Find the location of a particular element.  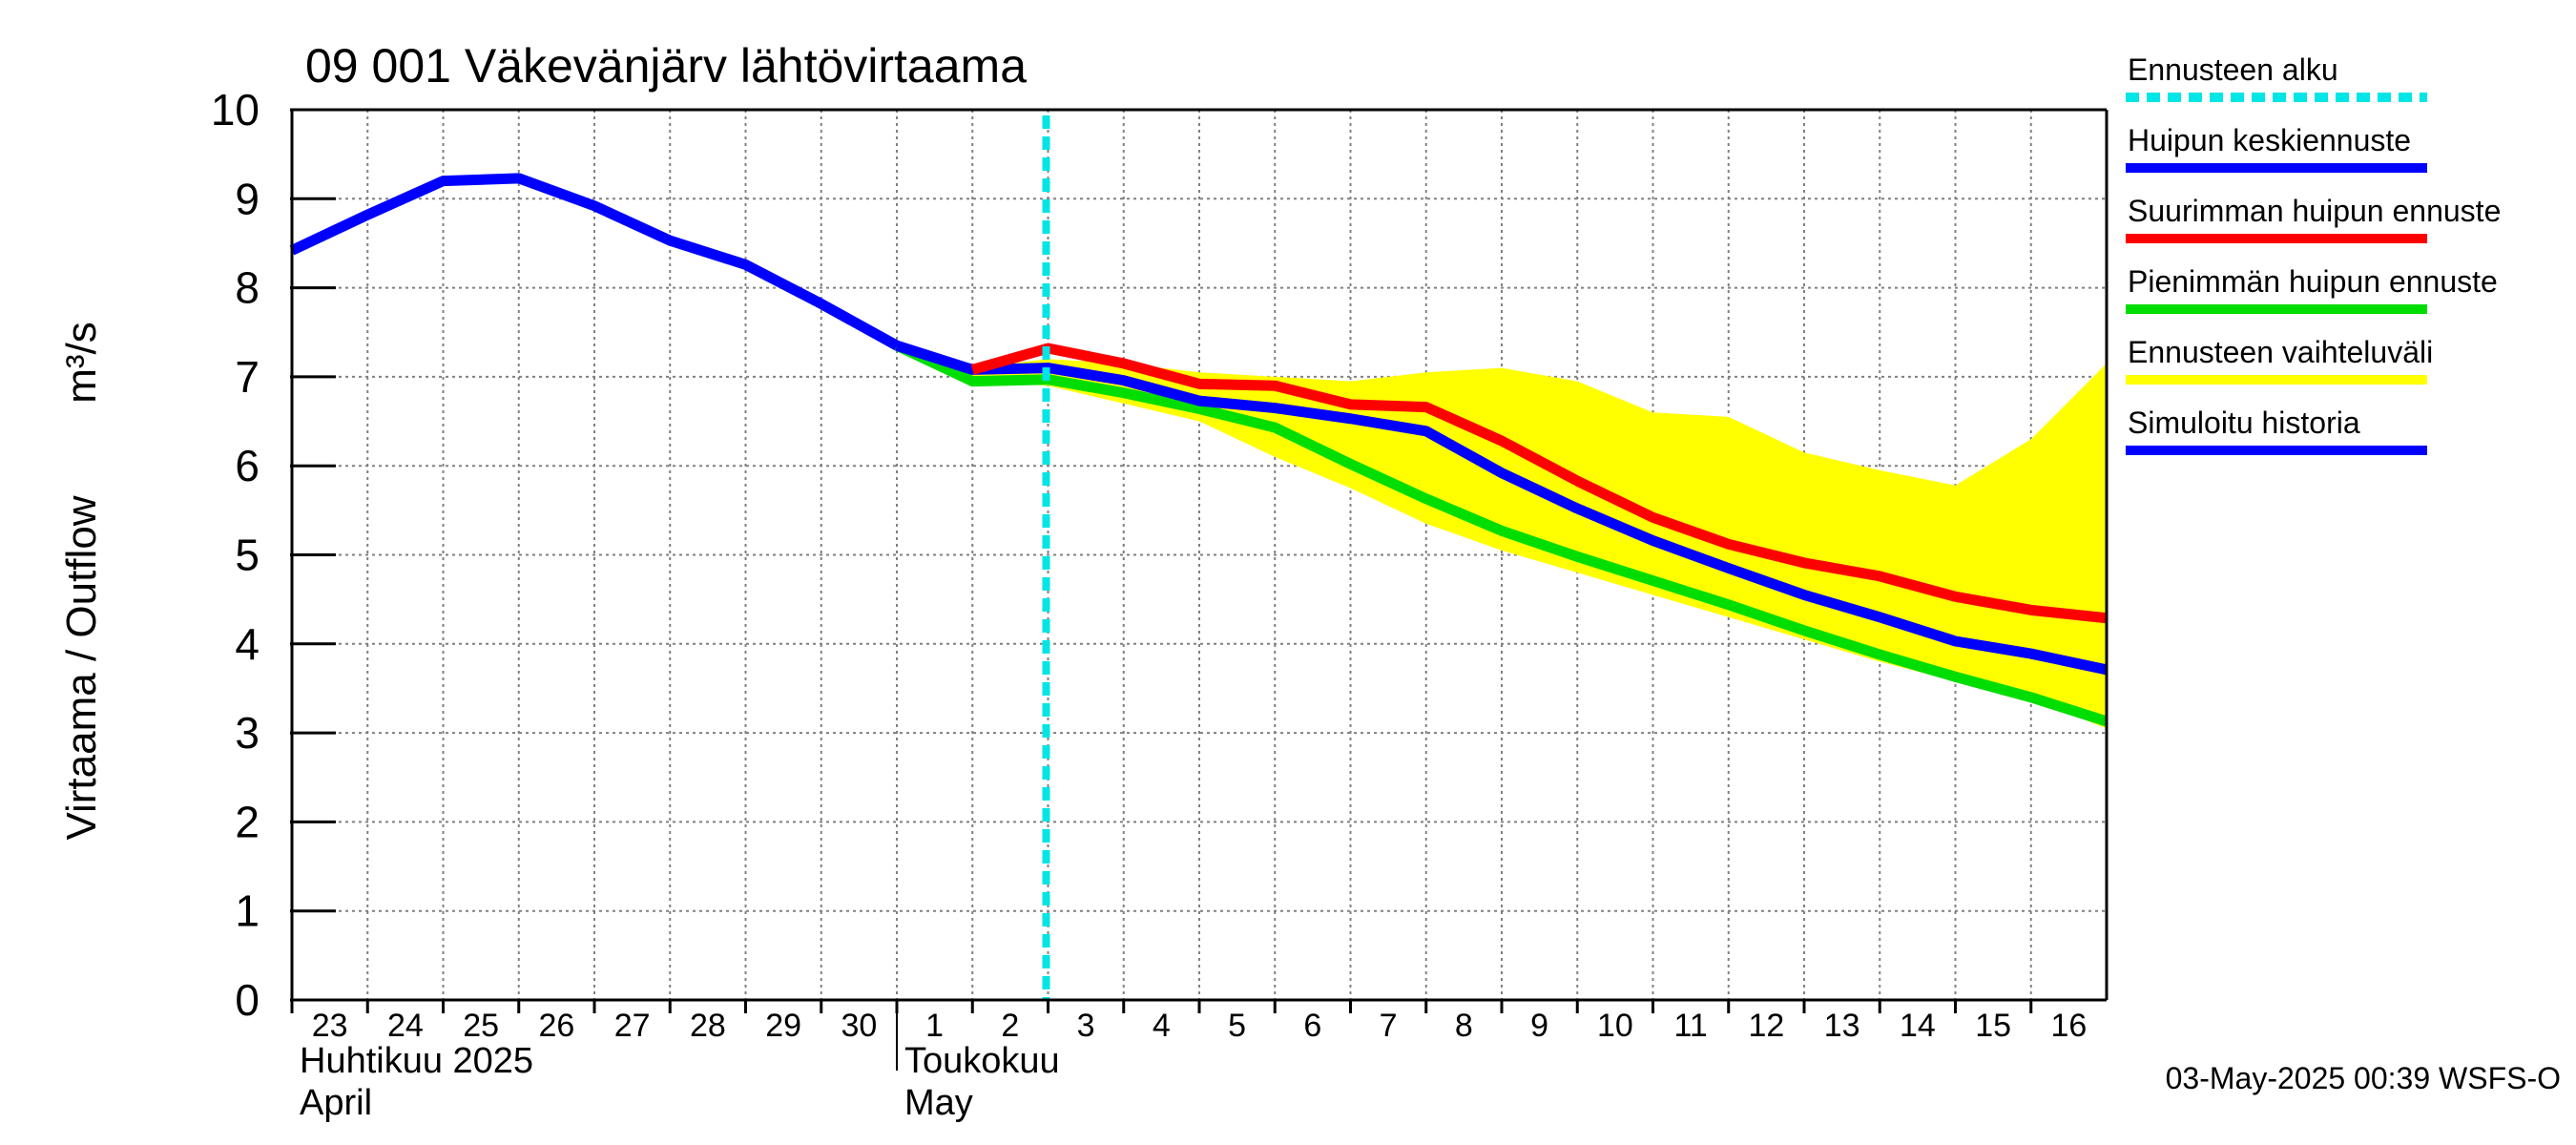

legend-label: Suurimman huipun ennuste is located at coordinates (2314, 211).